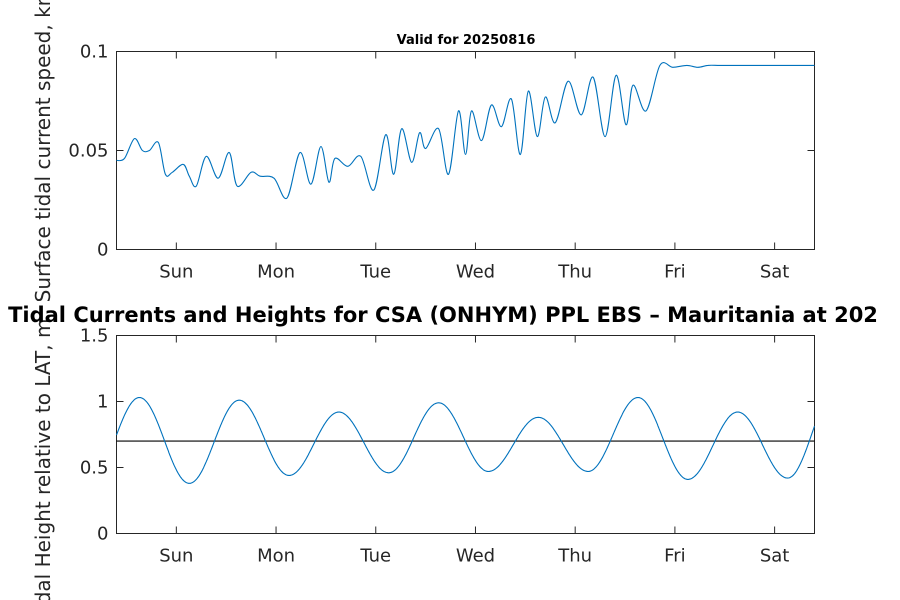 The height and width of the screenshot is (600, 900). Describe the element at coordinates (43, 459) in the screenshot. I see `height-y-axis-label: Tidal Height relative to LAT, m` at that location.